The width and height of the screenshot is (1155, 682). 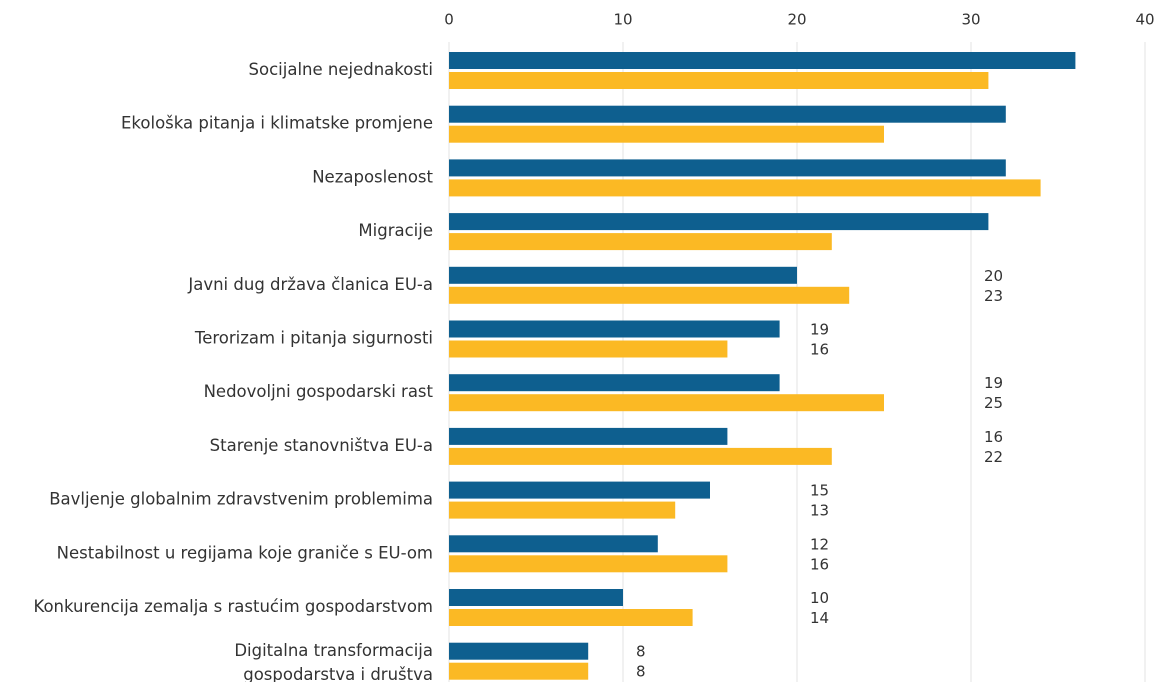 What do you see at coordinates (313, 338) in the screenshot?
I see `category-label: Terorizam i pitanja sigurnosti` at bounding box center [313, 338].